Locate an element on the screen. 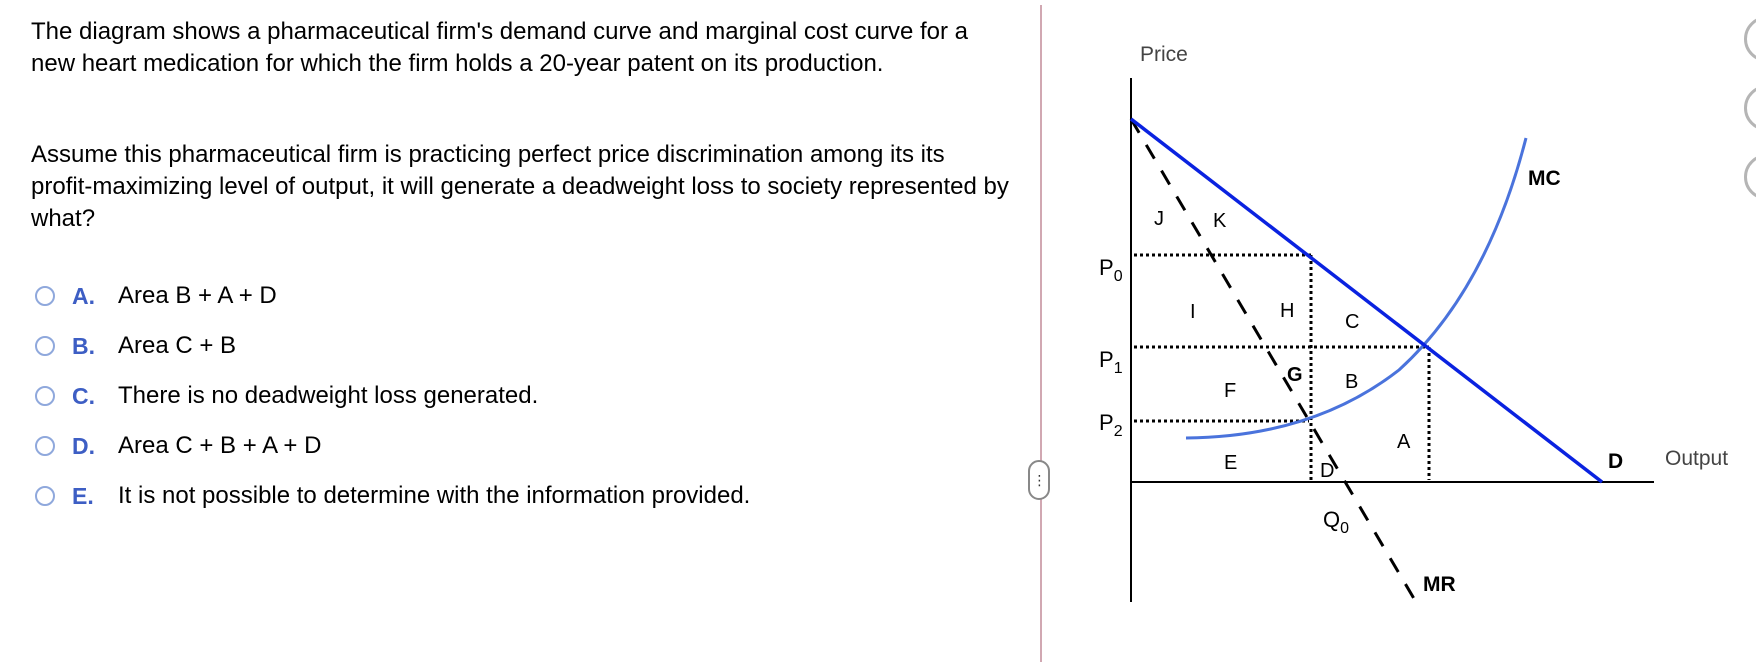  radio-button-b is located at coordinates (45, 346).